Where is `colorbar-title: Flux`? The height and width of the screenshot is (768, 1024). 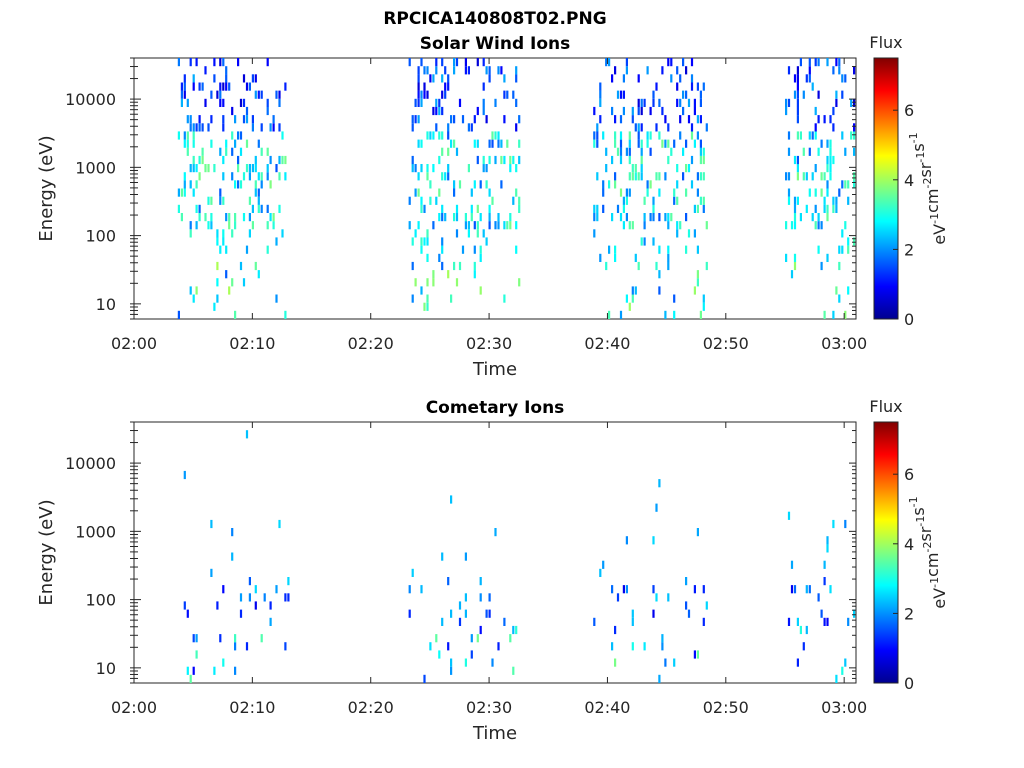 colorbar-title: Flux is located at coordinates (885, 42).